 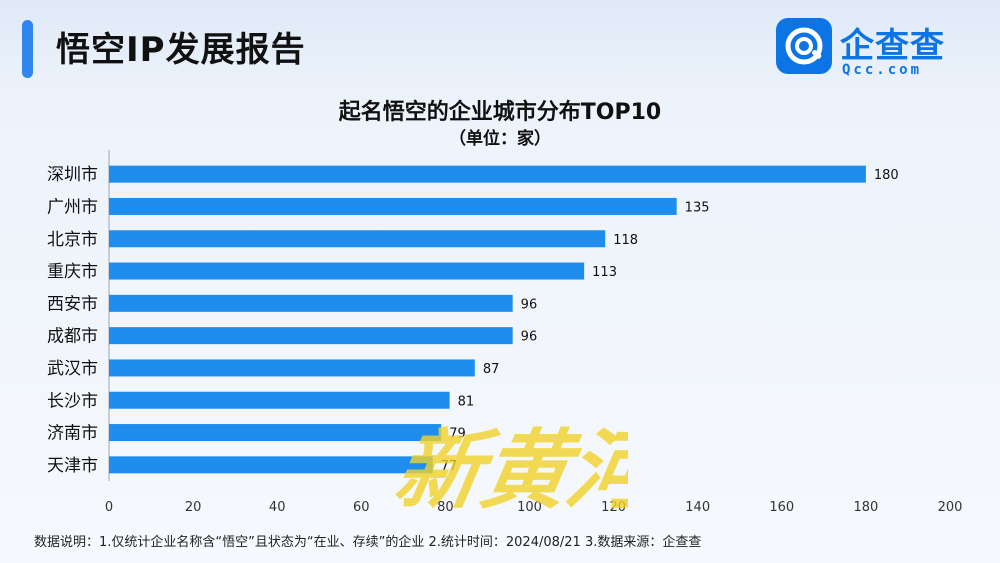 I want to click on chart-subtitle: （单位：家）, so click(x=500, y=139).